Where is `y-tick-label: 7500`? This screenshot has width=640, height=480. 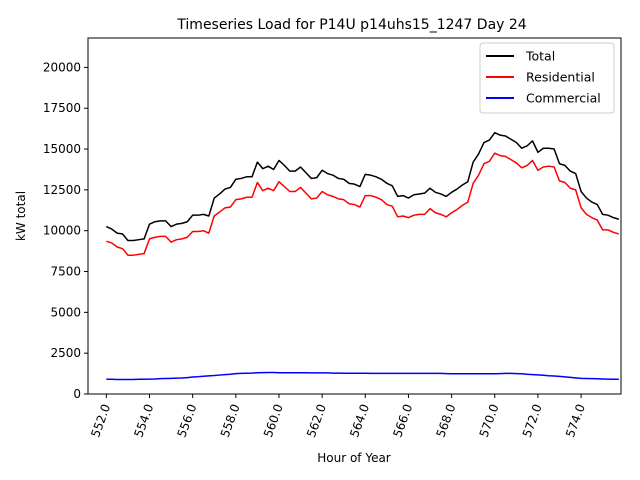 y-tick-label: 7500 is located at coordinates (65, 272).